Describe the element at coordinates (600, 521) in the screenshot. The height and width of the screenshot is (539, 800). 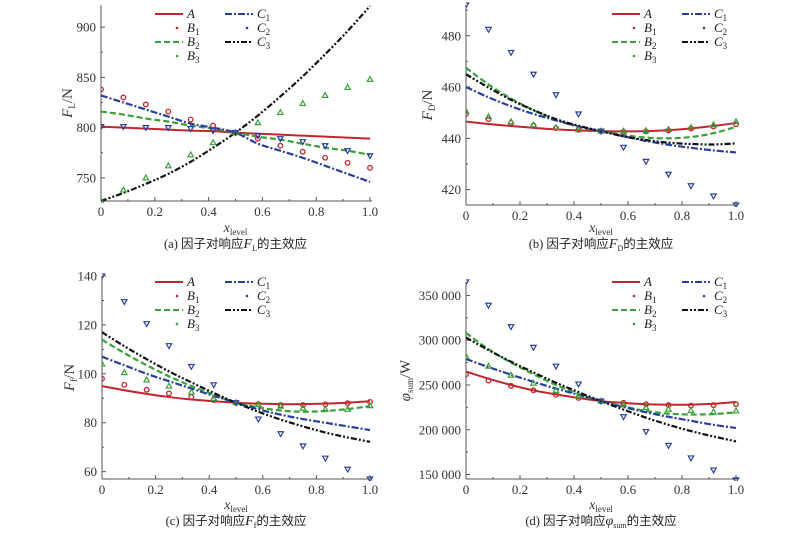
I see `panel-caption: (d) 因子对响应φsum的主效应` at that location.